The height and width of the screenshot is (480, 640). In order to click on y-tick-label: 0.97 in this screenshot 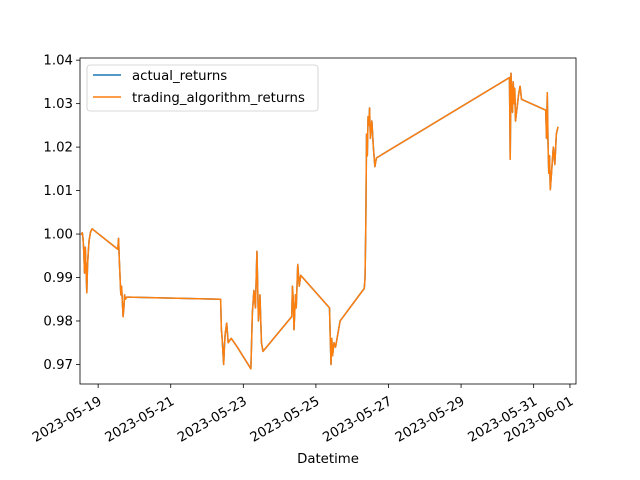, I will do `click(58, 365)`.